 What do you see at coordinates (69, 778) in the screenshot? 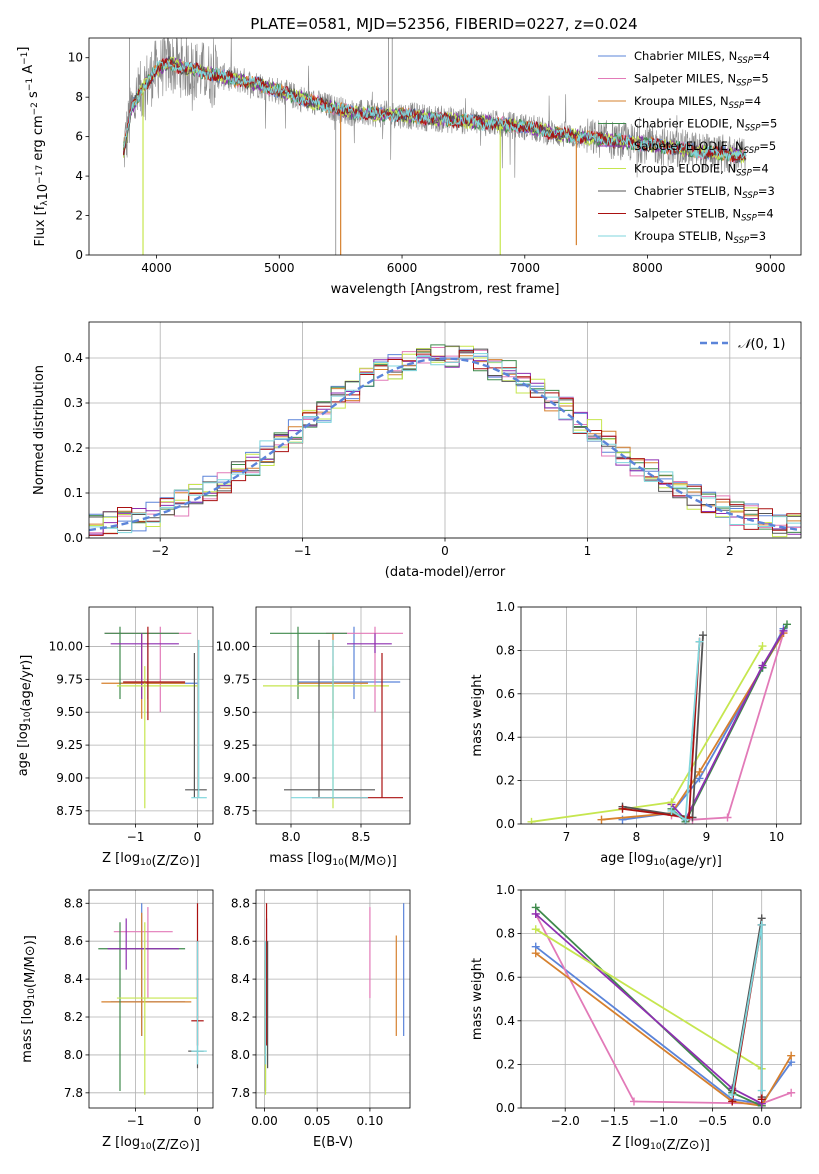
I see `y-tick-label: 9.00` at bounding box center [69, 778].